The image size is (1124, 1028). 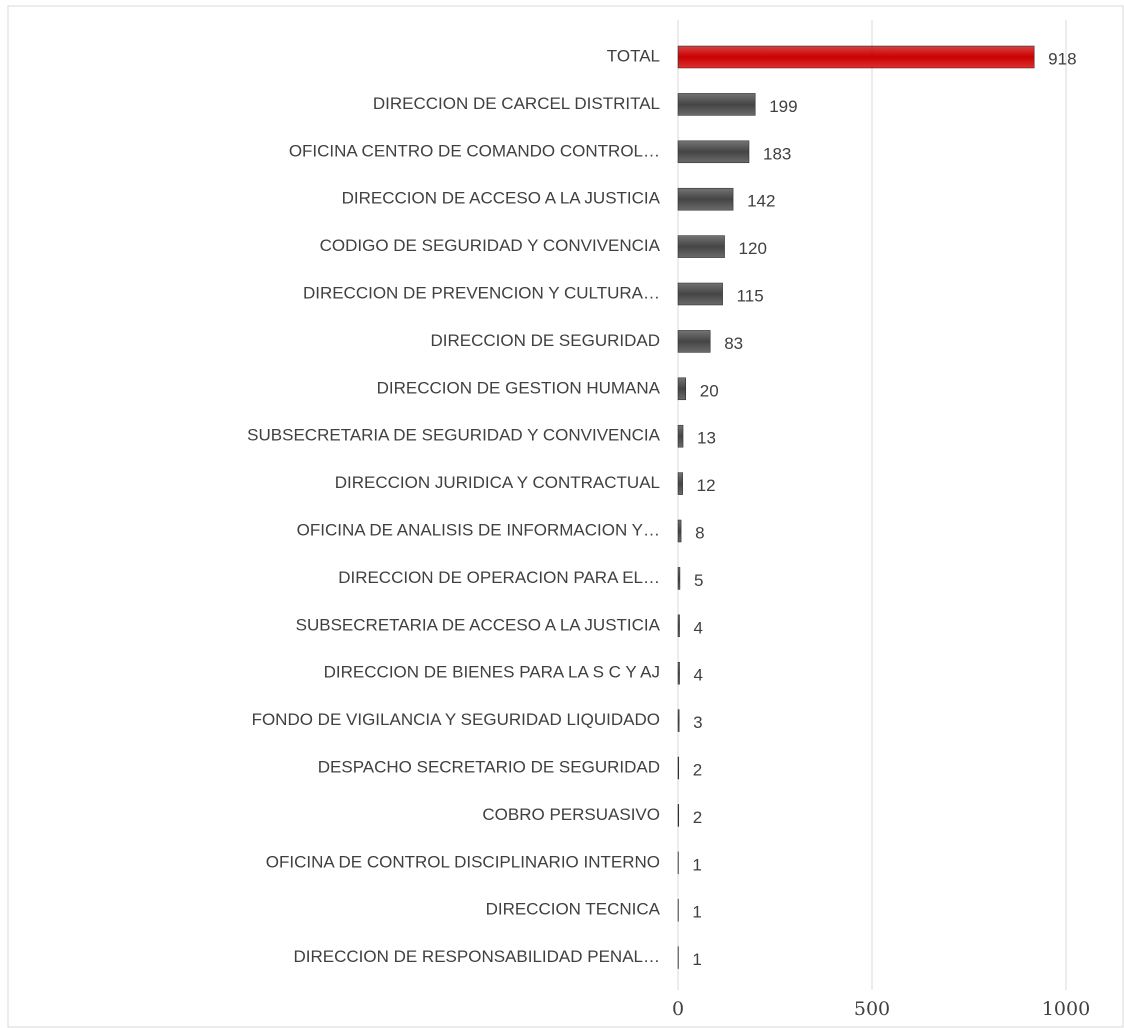 I want to click on x-tick-label: 0, so click(x=678, y=1009).